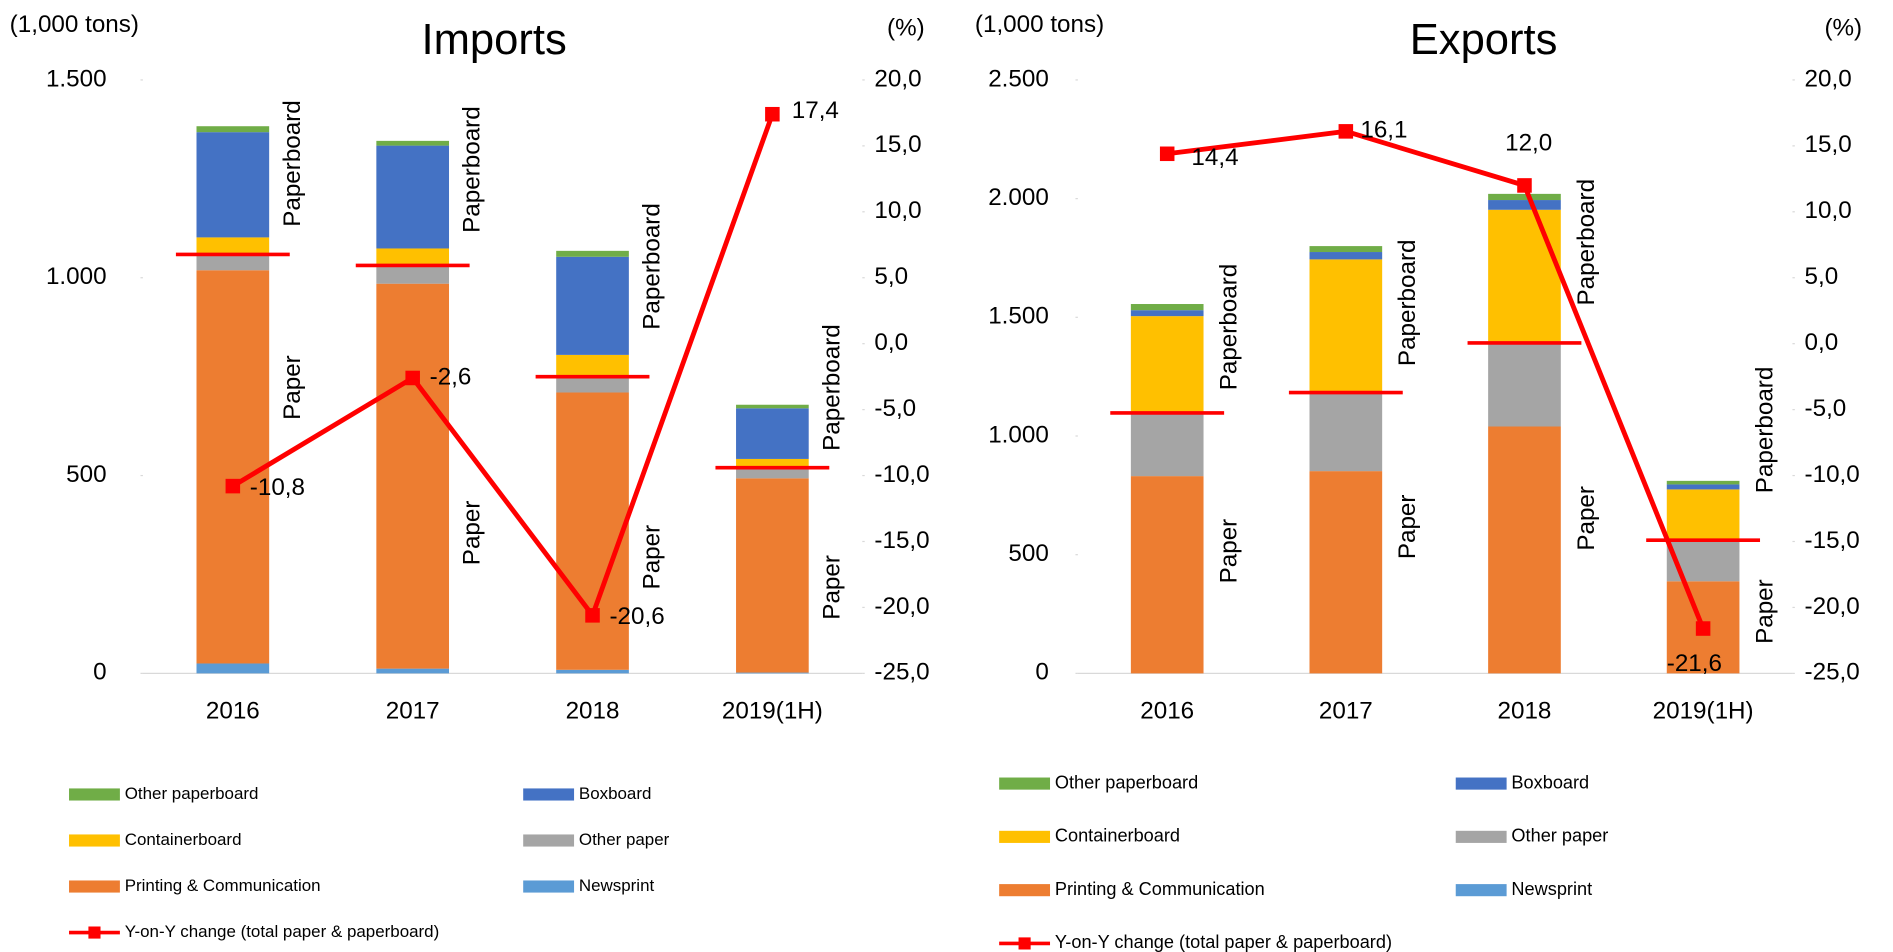 This screenshot has width=1893, height=952. I want to click on y-tick-label: 2.500, so click(1018, 78).